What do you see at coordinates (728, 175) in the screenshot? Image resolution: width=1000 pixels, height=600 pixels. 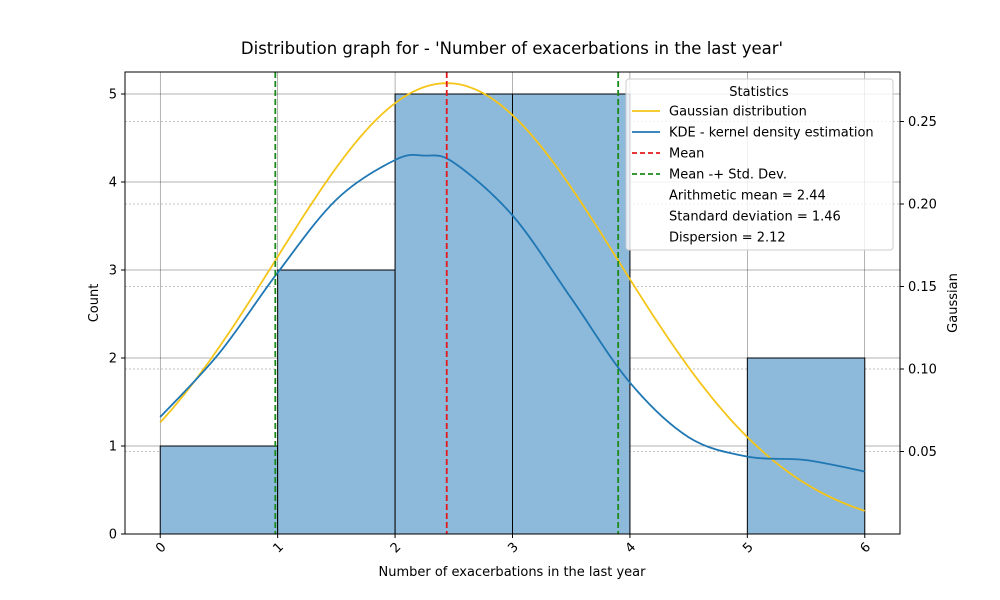 I see `legend-entry: Mean -+ Std. Dev.` at bounding box center [728, 175].